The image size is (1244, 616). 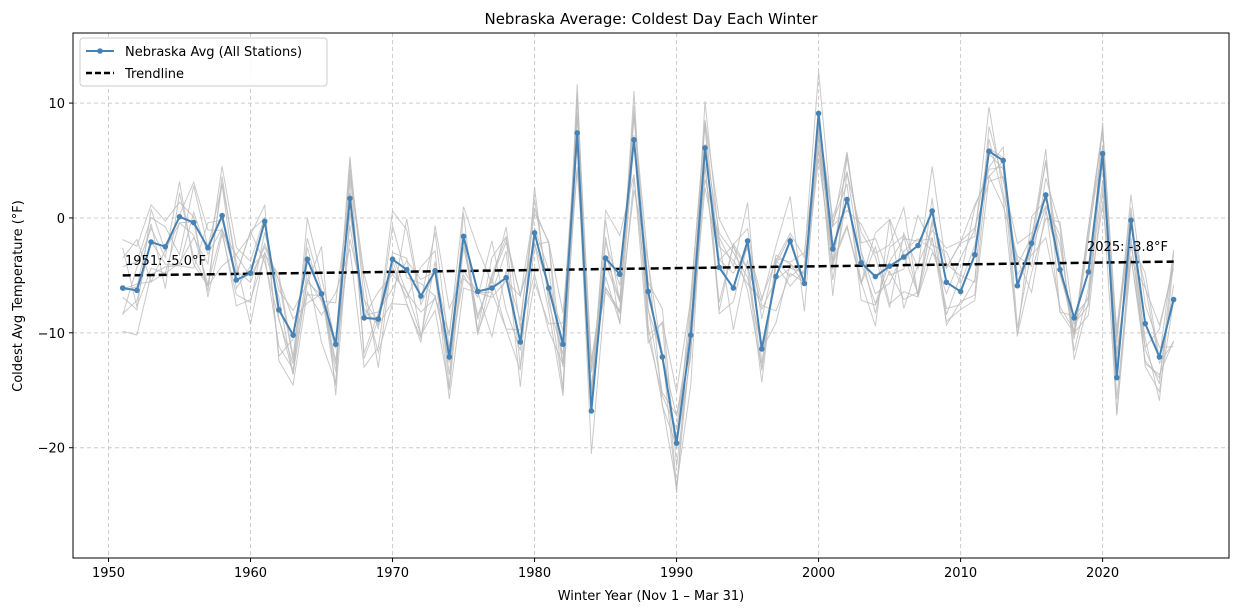 I want to click on y-axis-label: Coldest Avg Temperature (°F), so click(x=18, y=296).